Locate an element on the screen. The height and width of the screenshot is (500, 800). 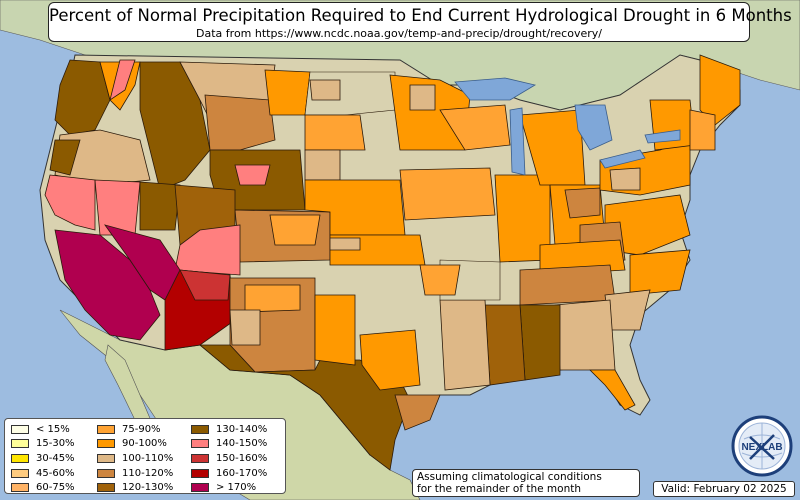
legend-item: 90-100% is located at coordinates (135, 444).